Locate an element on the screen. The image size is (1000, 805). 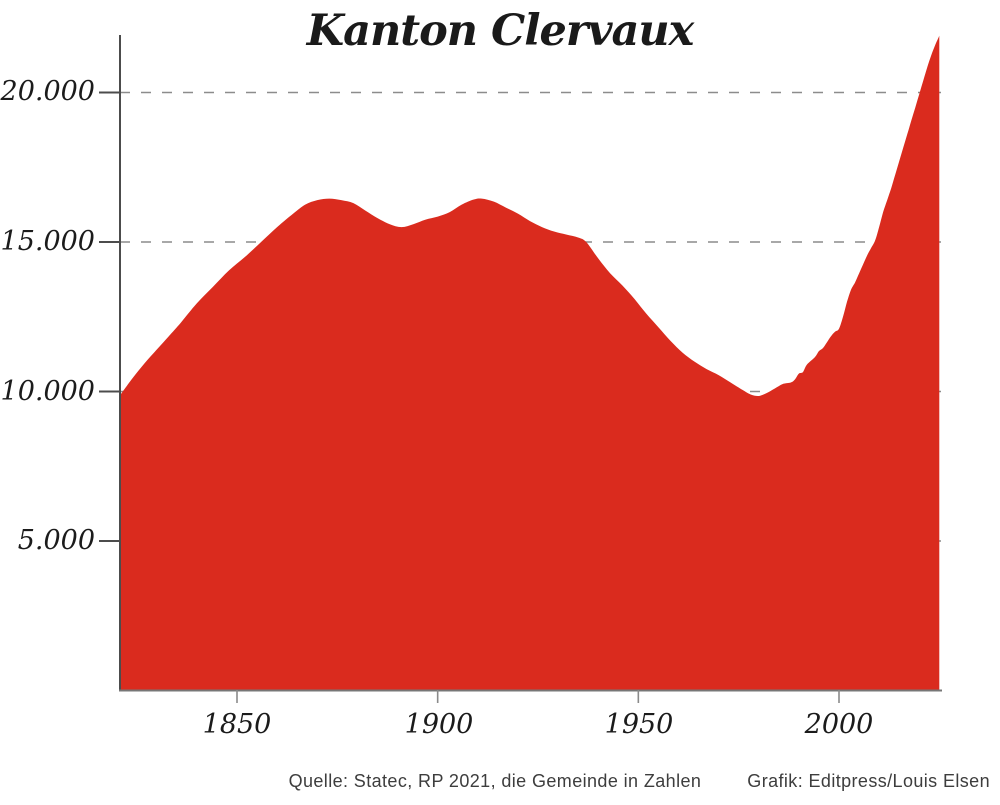
y-axis-tick-label-10000: 10.000 is located at coordinates (47, 391).